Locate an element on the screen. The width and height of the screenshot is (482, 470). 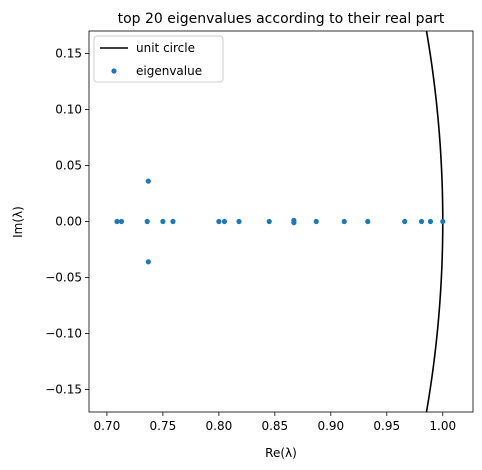
legend-marker-swatch is located at coordinates (114, 71).